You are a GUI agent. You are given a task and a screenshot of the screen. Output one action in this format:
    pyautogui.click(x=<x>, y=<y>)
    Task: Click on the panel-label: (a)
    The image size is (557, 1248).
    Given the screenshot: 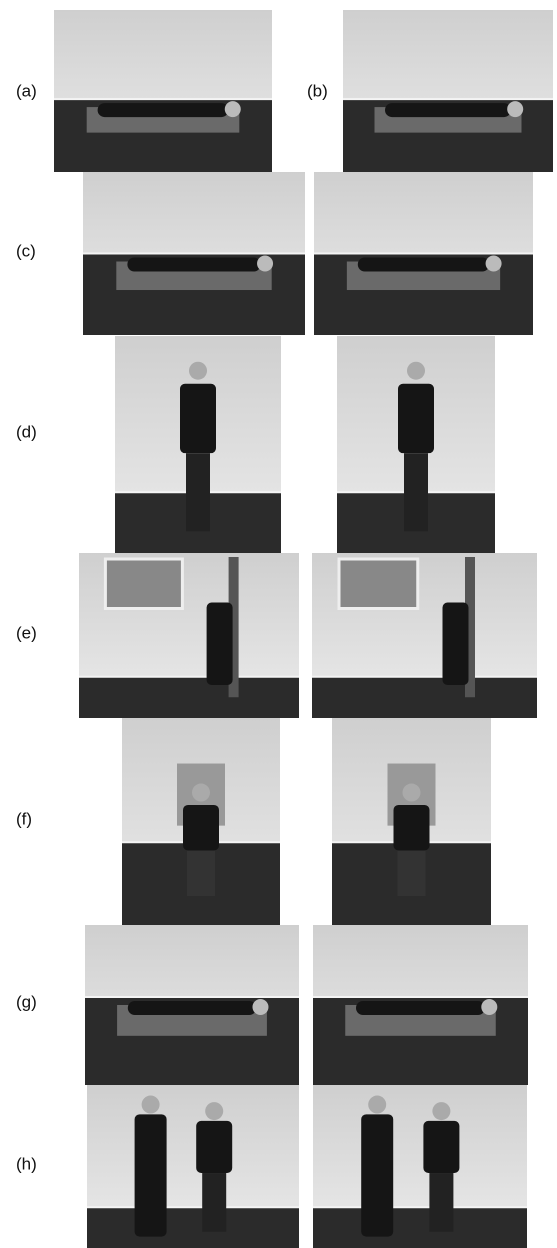 What is the action you would take?
    pyautogui.click(x=26, y=90)
    